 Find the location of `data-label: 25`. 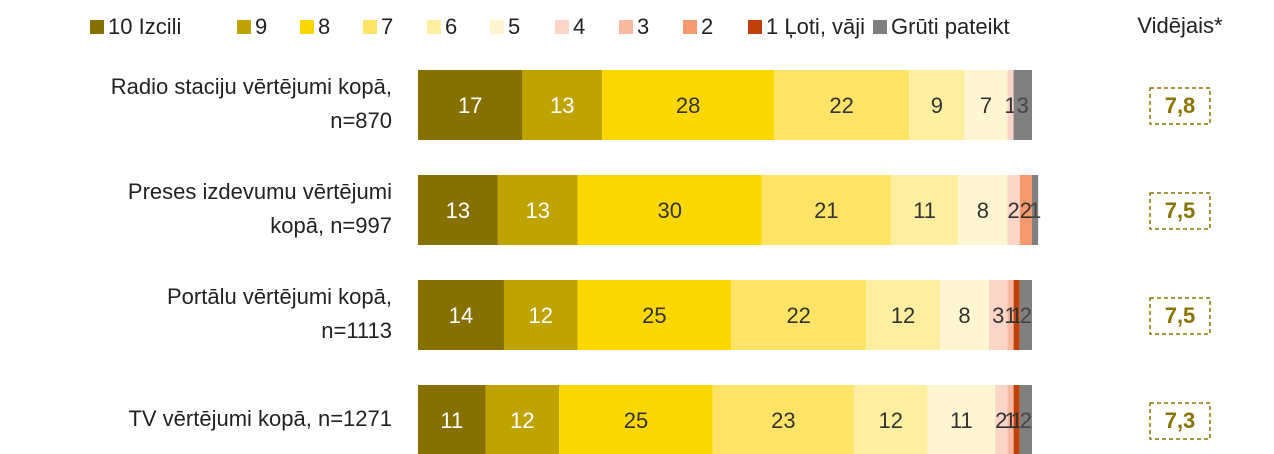

data-label: 25 is located at coordinates (654, 315).